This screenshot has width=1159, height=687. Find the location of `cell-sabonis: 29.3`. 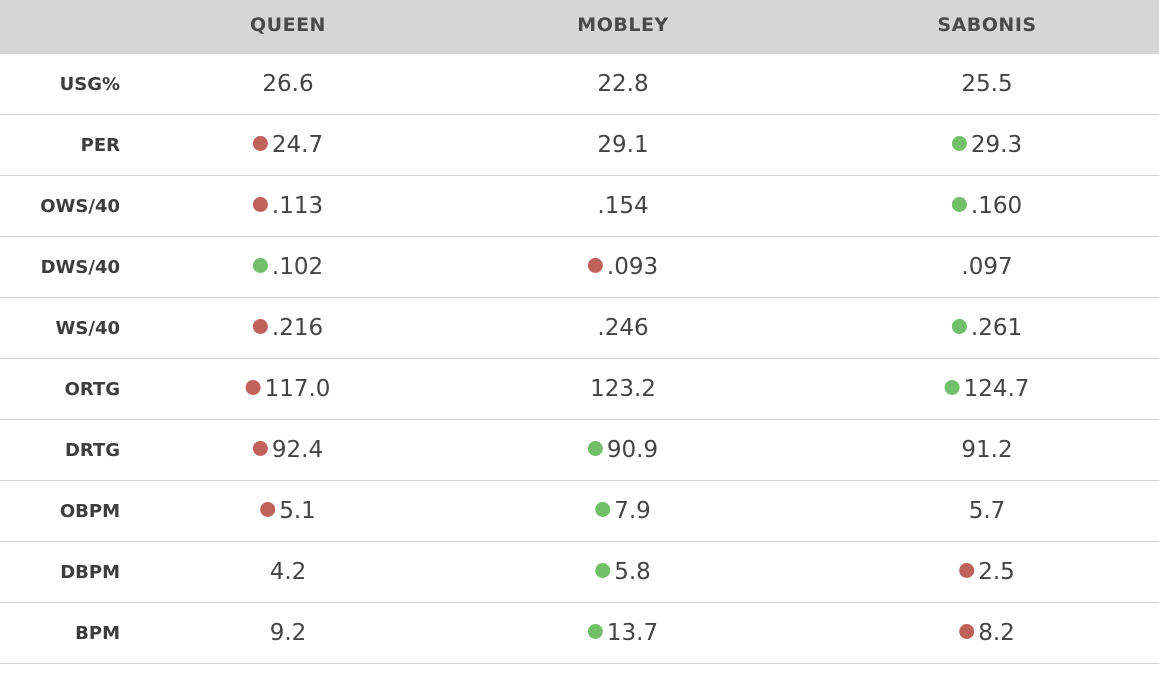

cell-sabonis: 29.3 is located at coordinates (987, 145).